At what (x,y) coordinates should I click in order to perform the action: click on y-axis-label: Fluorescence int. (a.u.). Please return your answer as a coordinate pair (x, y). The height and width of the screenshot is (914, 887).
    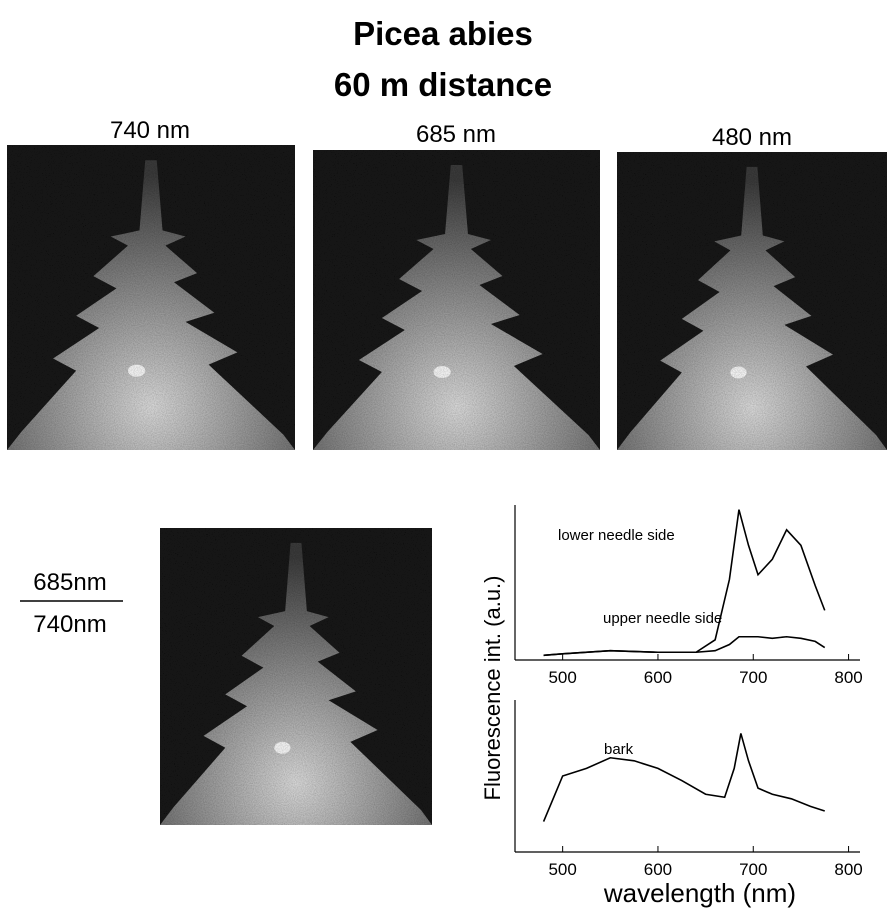
    Looking at the image, I should click on (492, 688).